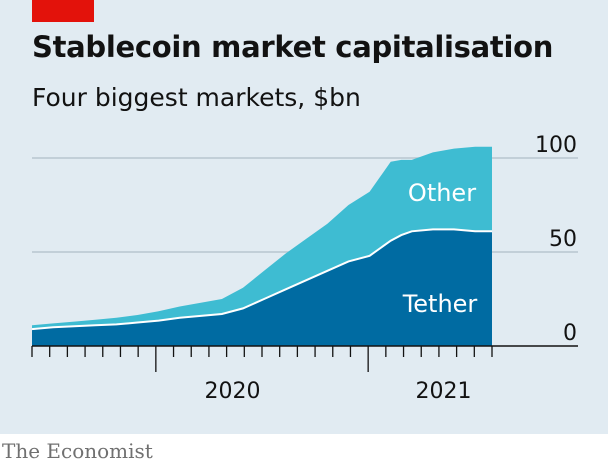 The image size is (608, 468). I want to click on brand-red-tab, so click(63, 11).